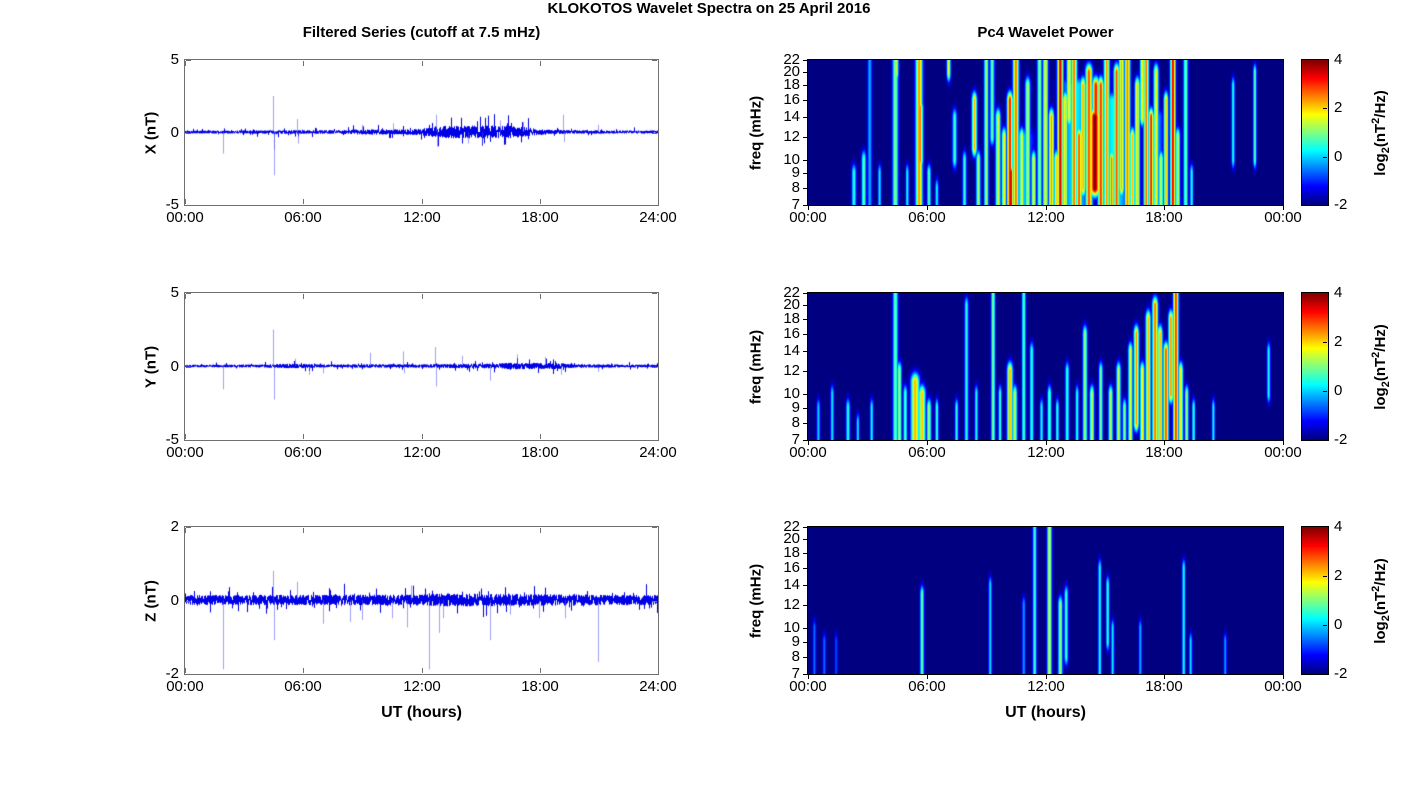 This screenshot has height=788, width=1418. What do you see at coordinates (658, 686) in the screenshot?
I see `x-tick-label: 24:00` at bounding box center [658, 686].